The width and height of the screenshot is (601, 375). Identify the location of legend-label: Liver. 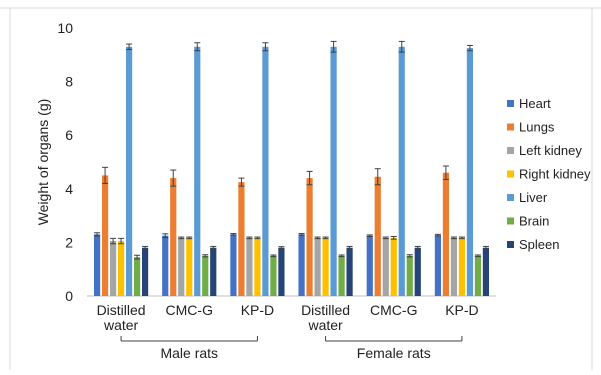
(533, 197).